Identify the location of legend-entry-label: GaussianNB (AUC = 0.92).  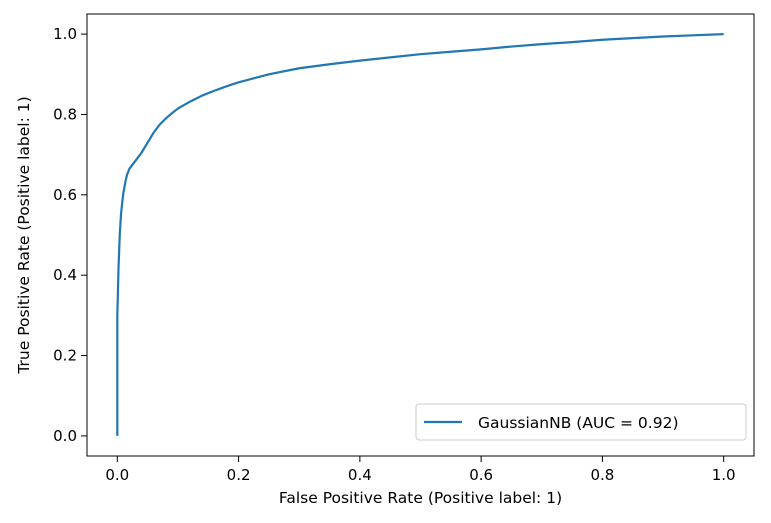
(578, 423).